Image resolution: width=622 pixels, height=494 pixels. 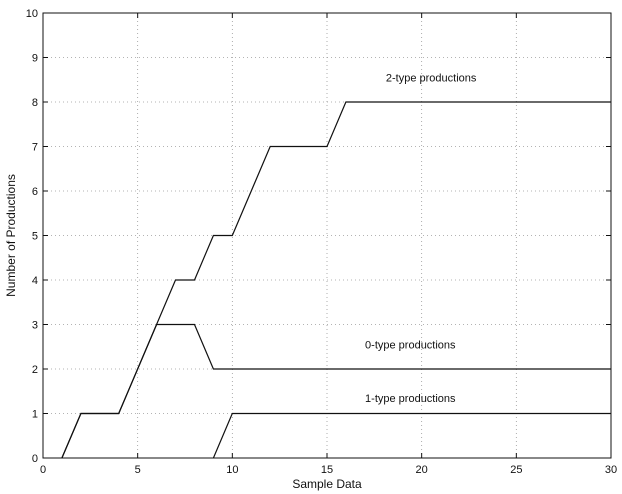 I want to click on y-tick-label: 3, so click(x=35, y=326).